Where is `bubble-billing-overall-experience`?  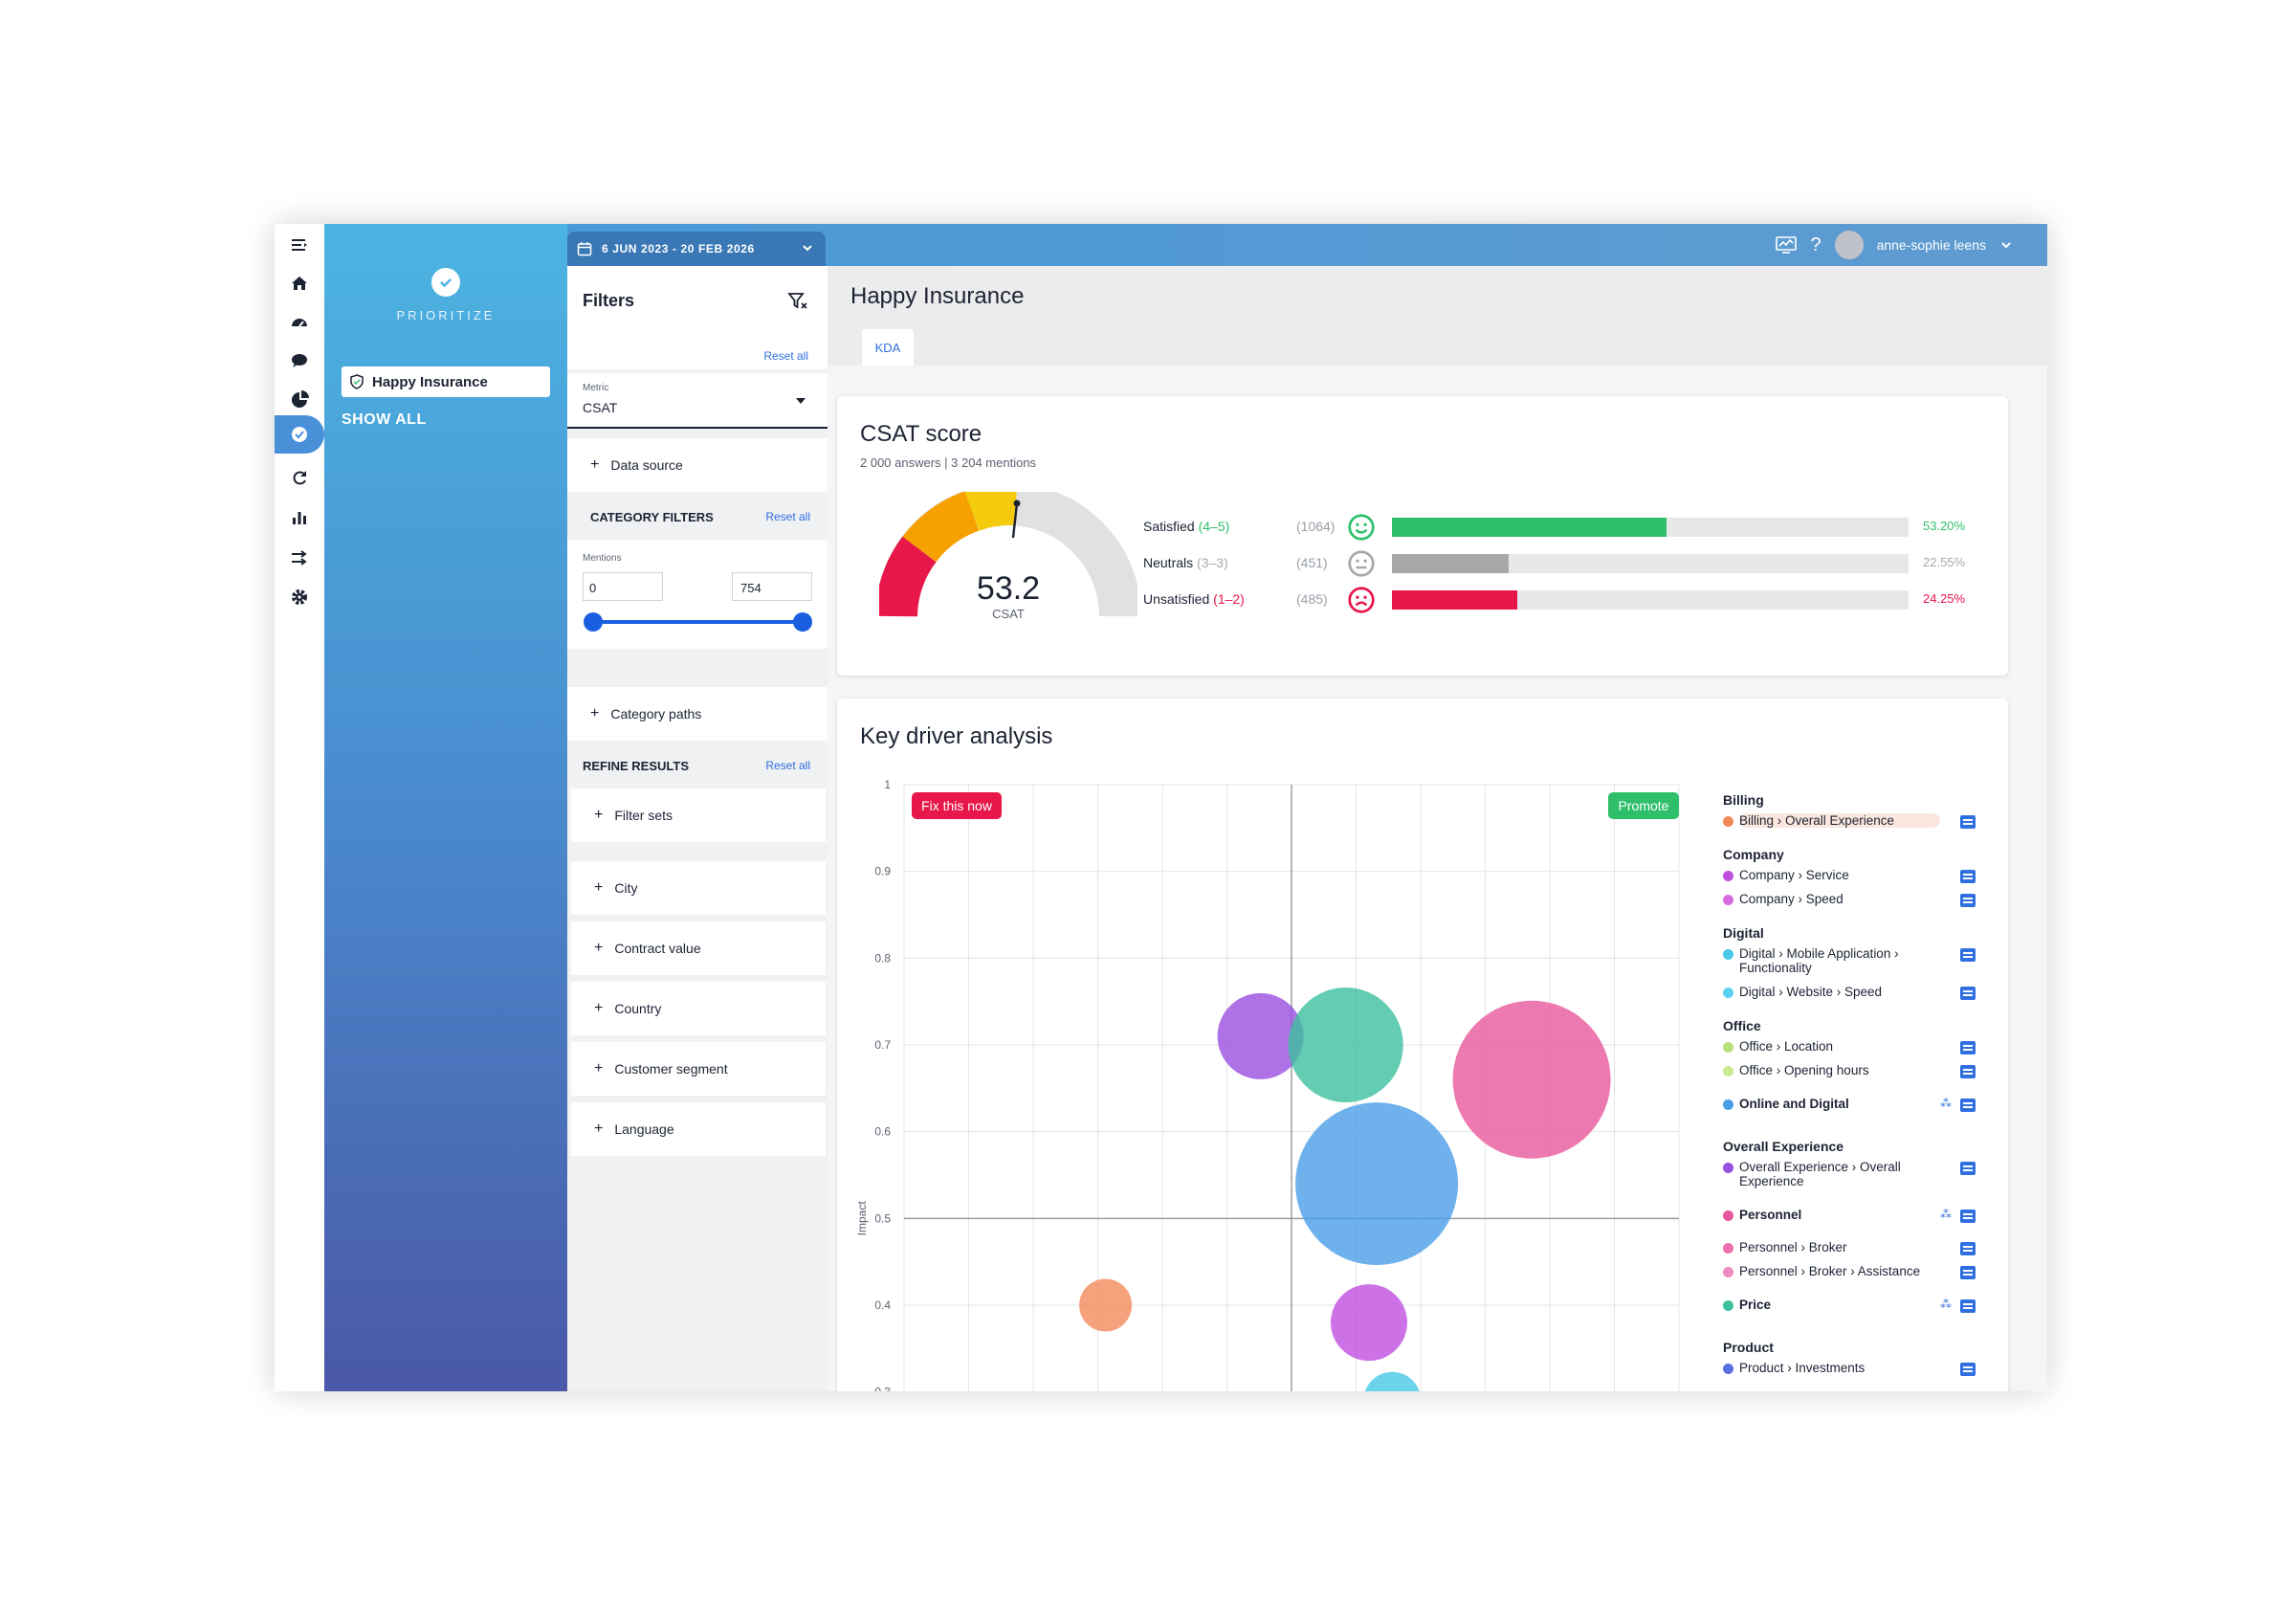 bubble-billing-overall-experience is located at coordinates (1106, 1305).